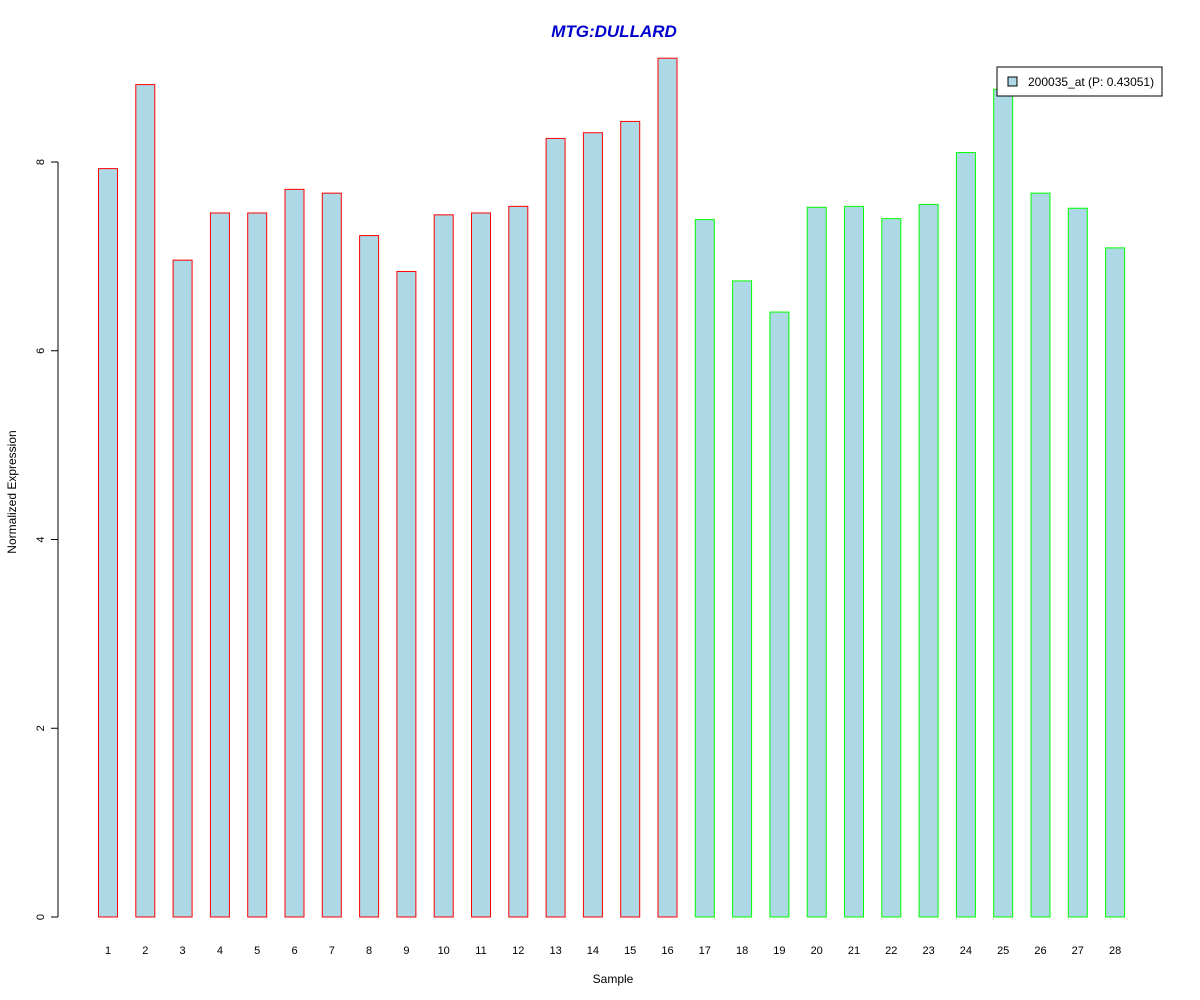 The width and height of the screenshot is (1200, 1000). Describe the element at coordinates (1078, 951) in the screenshot. I see `x-tick-label: 27` at that location.